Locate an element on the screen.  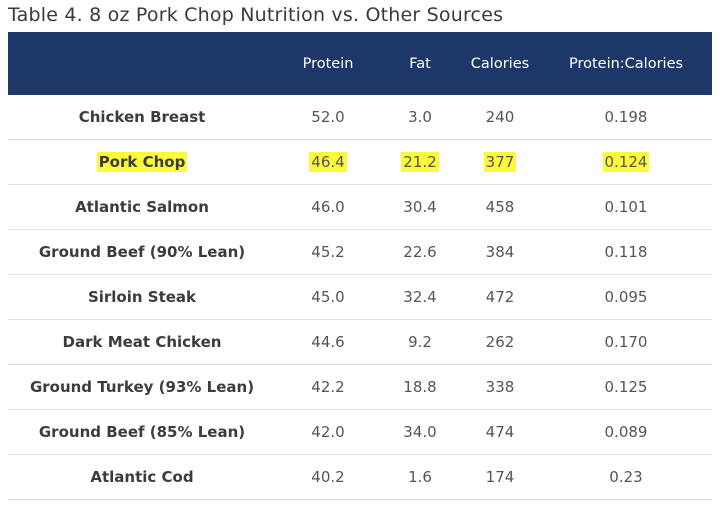
row-label: Dark Meat Chicken is located at coordinates (142, 342).